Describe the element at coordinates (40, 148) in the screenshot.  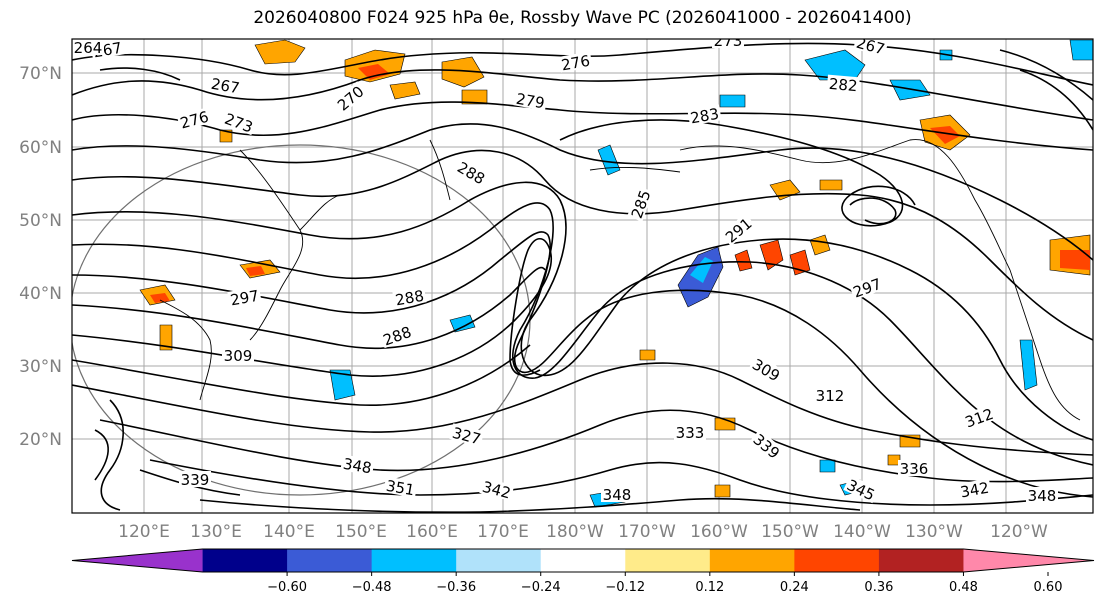
I see `latitude-label: 60°N` at that location.